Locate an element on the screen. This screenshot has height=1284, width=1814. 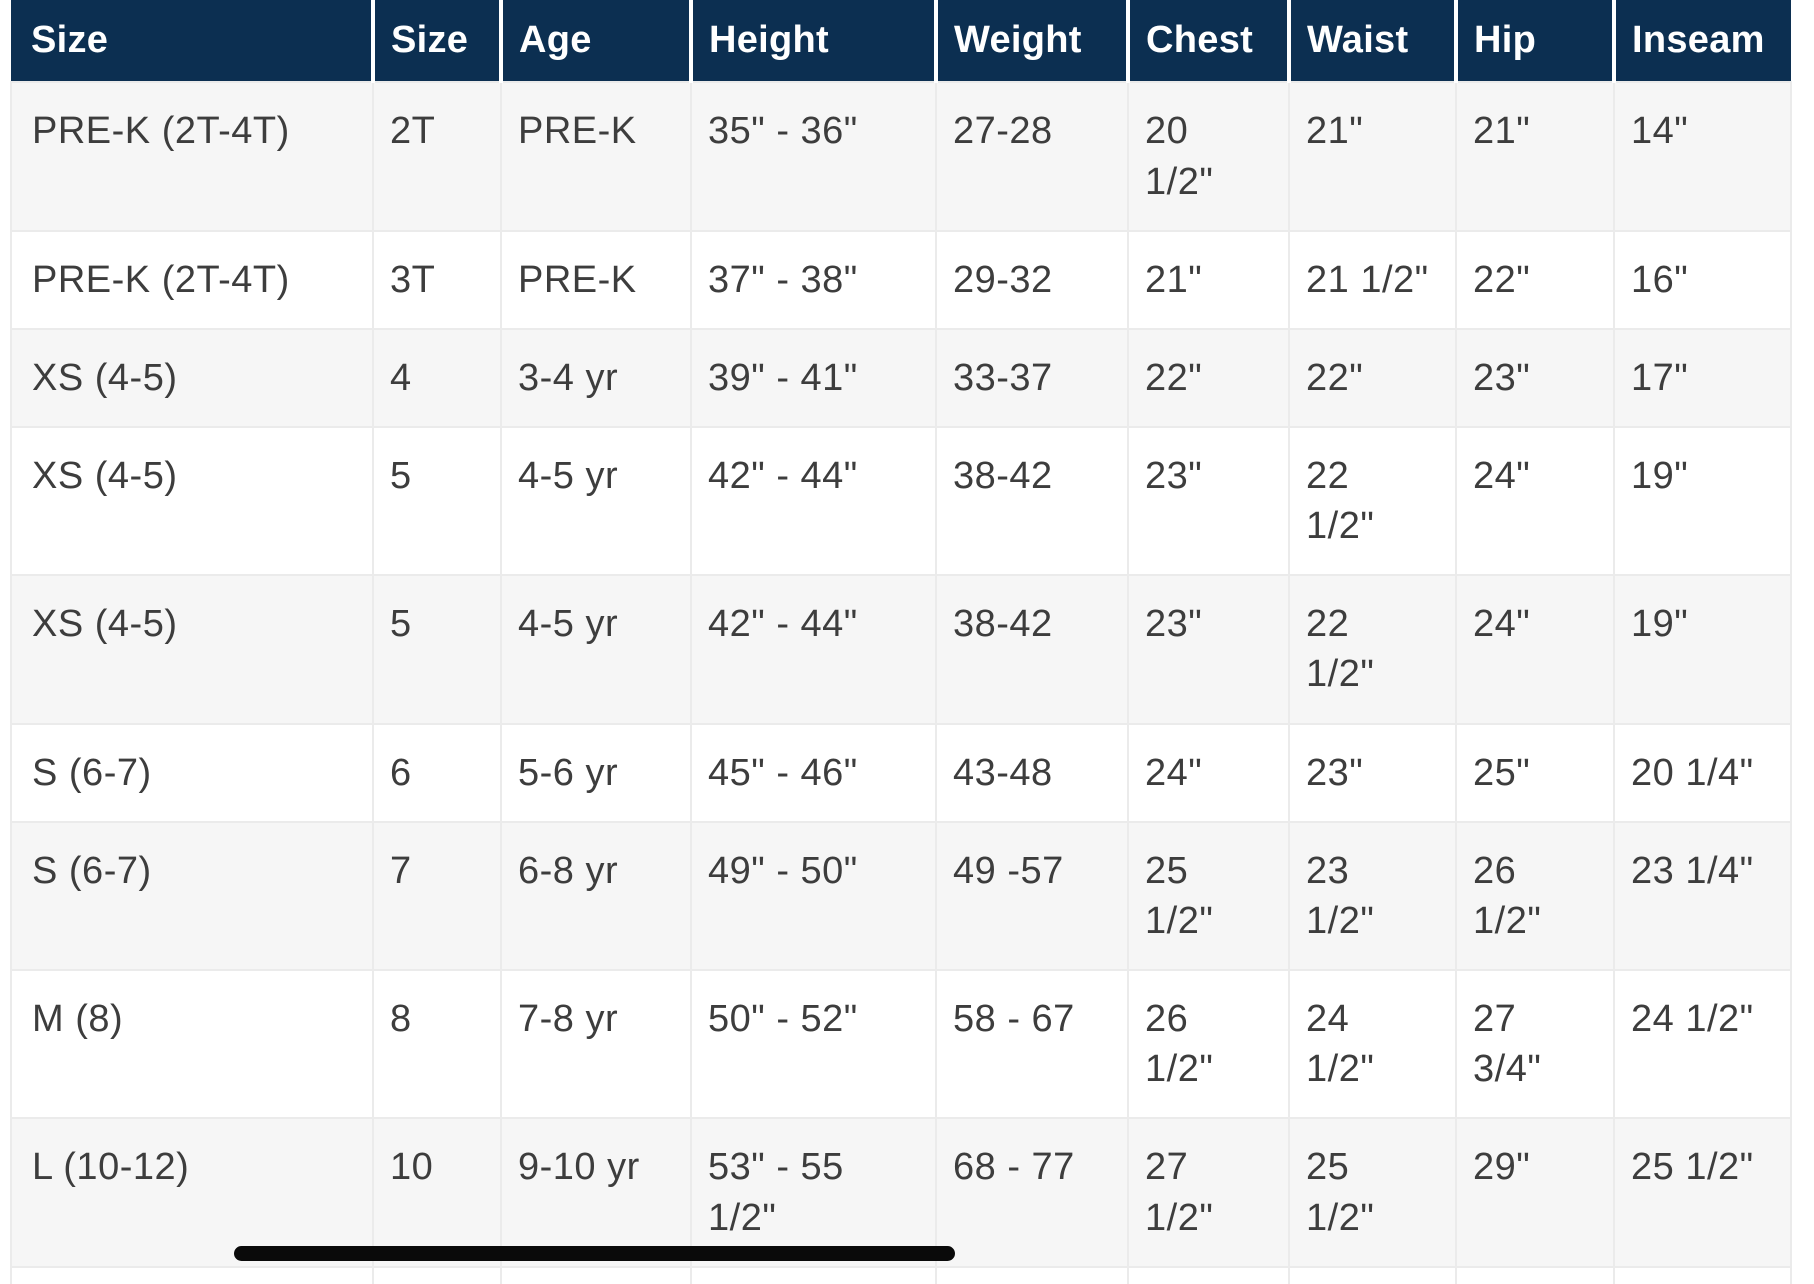
table-cell: L (10-12) is located at coordinates (192, 1192).